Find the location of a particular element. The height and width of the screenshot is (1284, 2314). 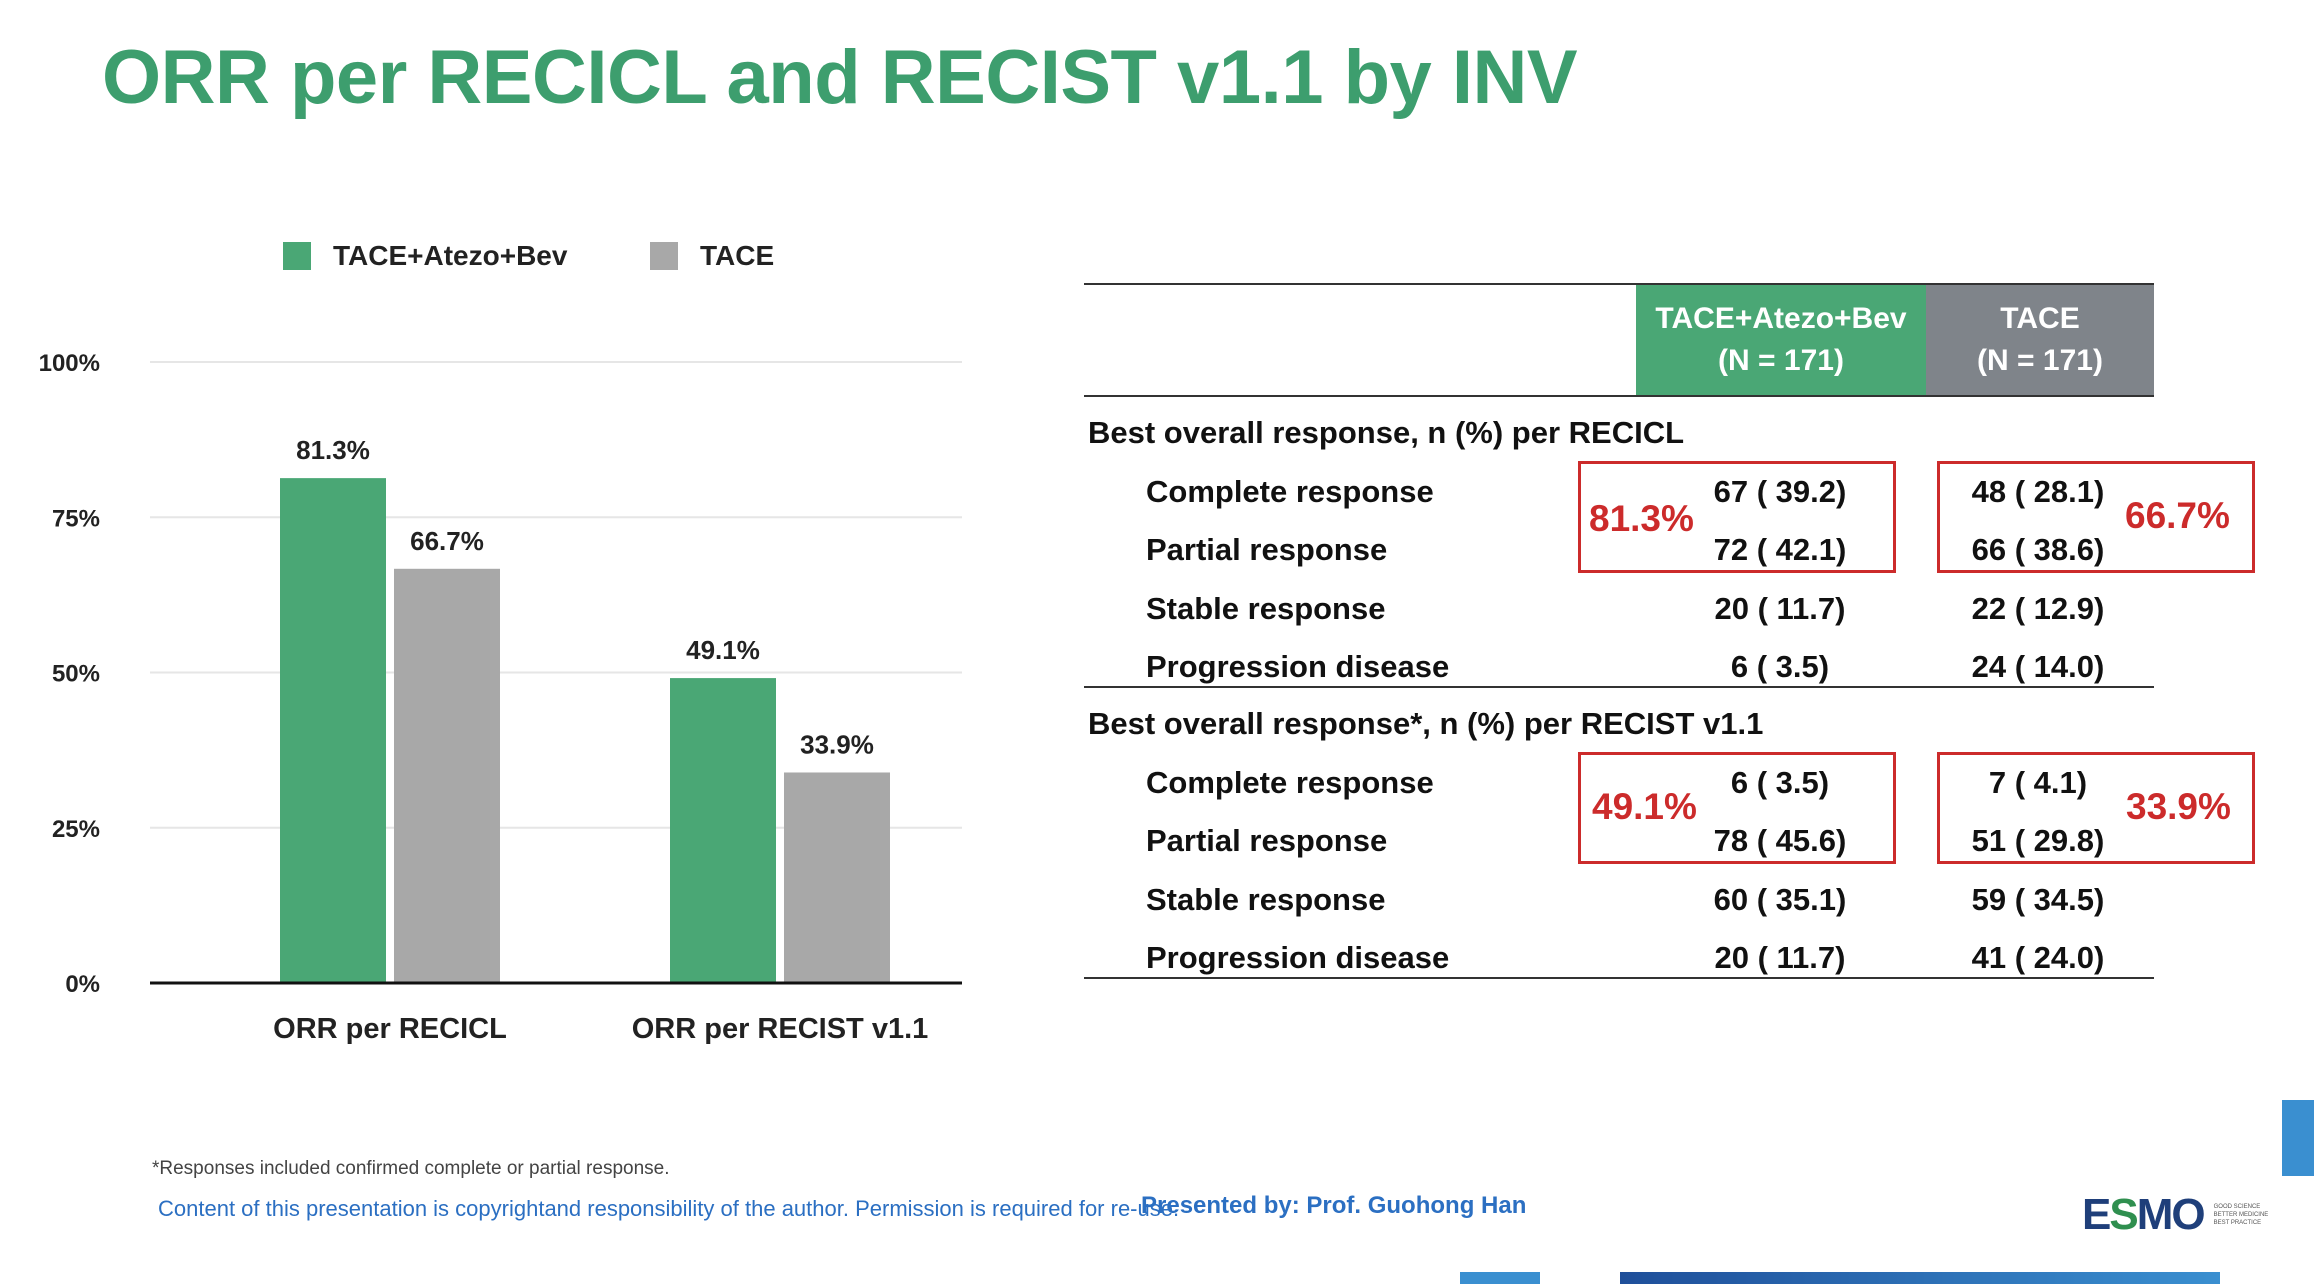

orr-percent: 66.7% is located at coordinates (2177, 515).